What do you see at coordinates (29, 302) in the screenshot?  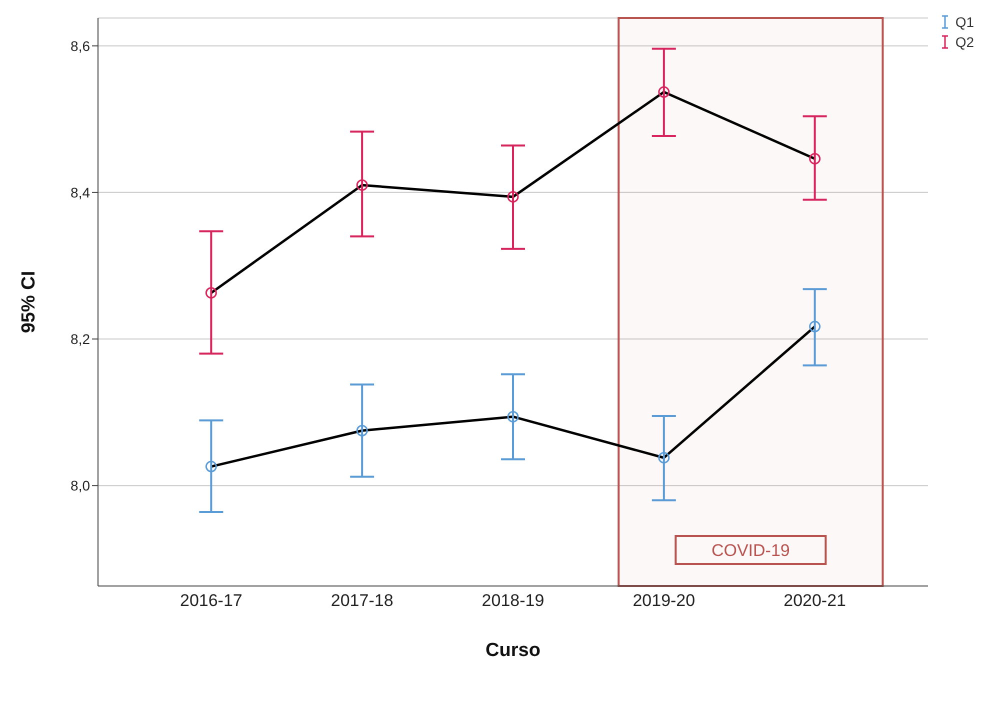 I see `y-axis-title: 95% CI` at bounding box center [29, 302].